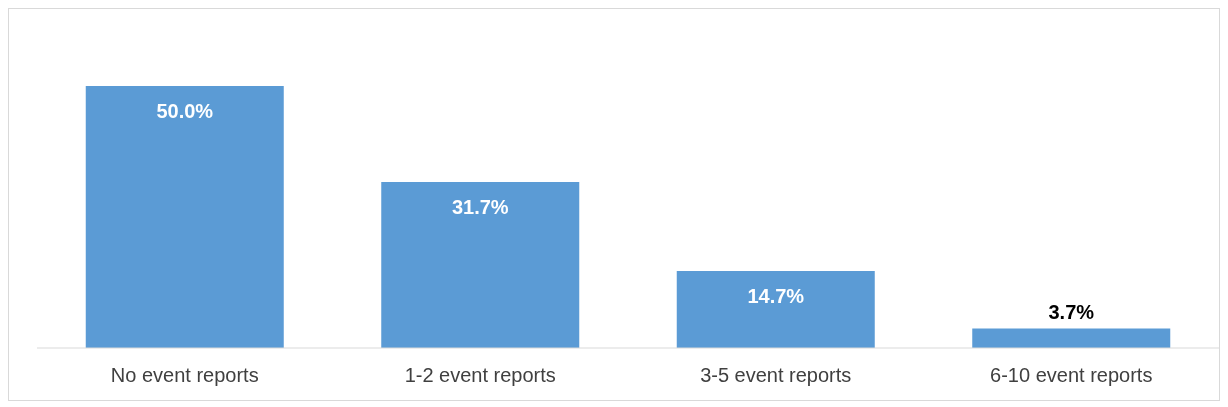 This screenshot has height=407, width=1228. I want to click on x-tick-label: No event reports, so click(184, 375).